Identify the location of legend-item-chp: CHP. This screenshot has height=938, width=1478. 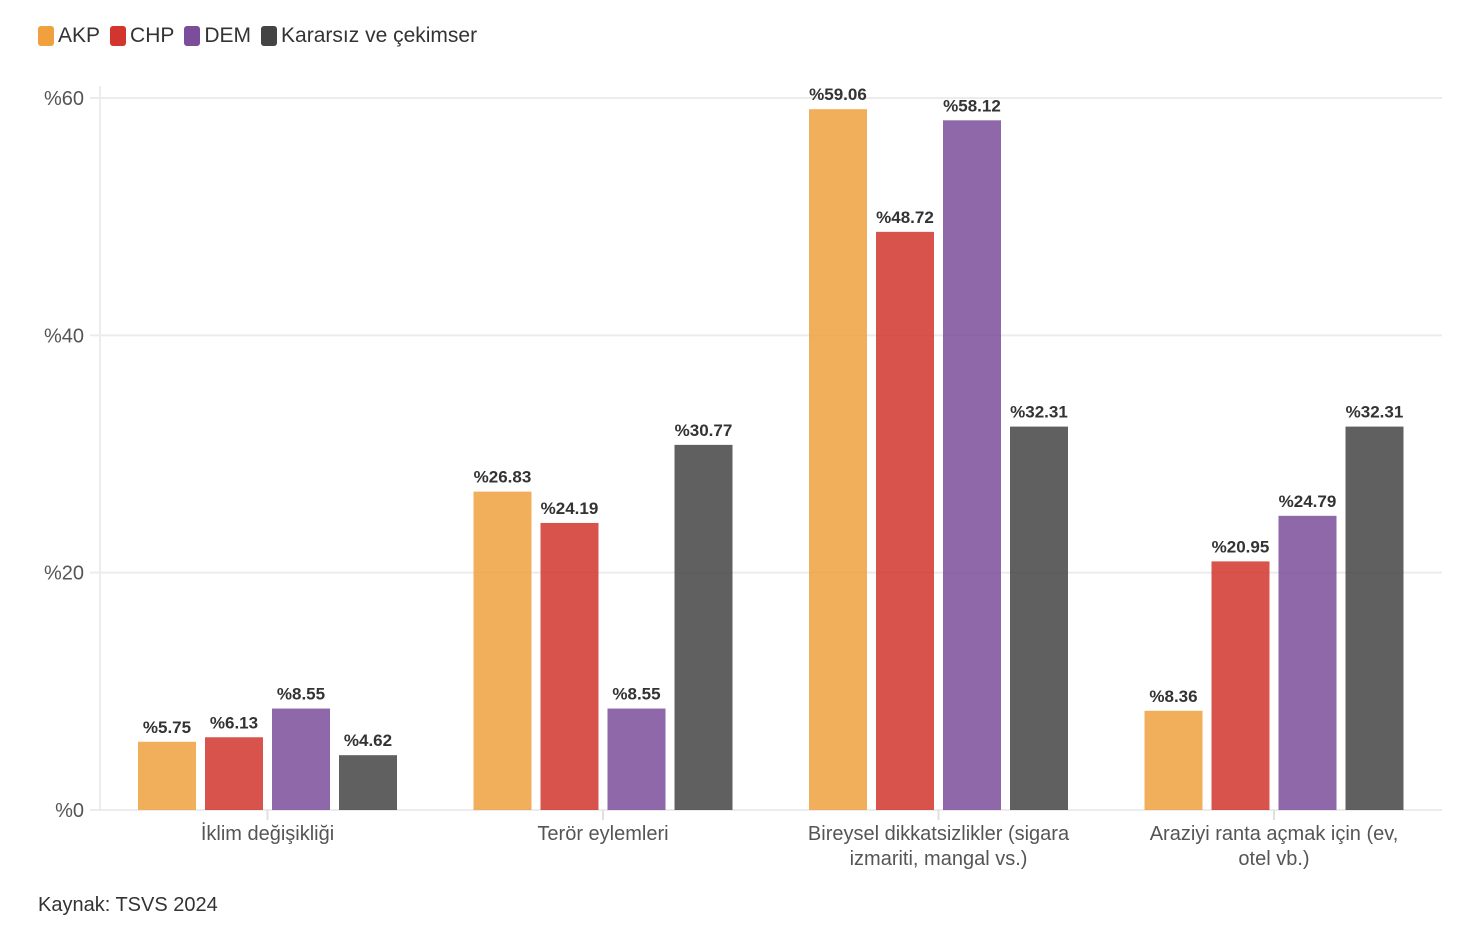
(142, 36).